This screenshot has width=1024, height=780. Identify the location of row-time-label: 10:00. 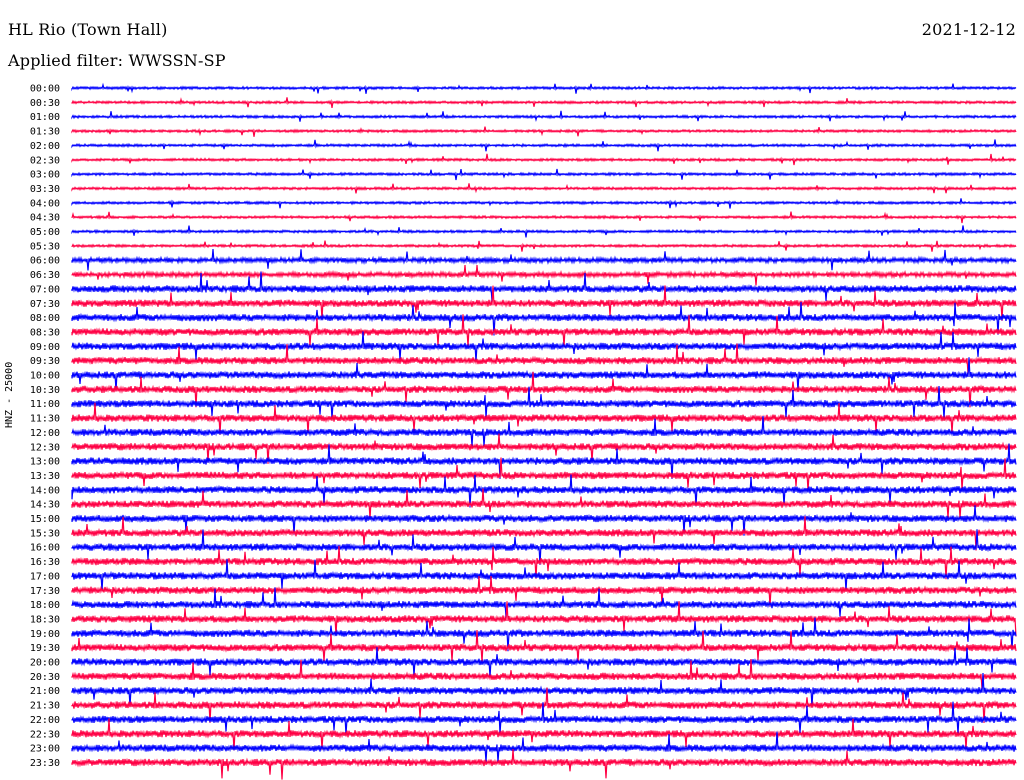
(45, 376).